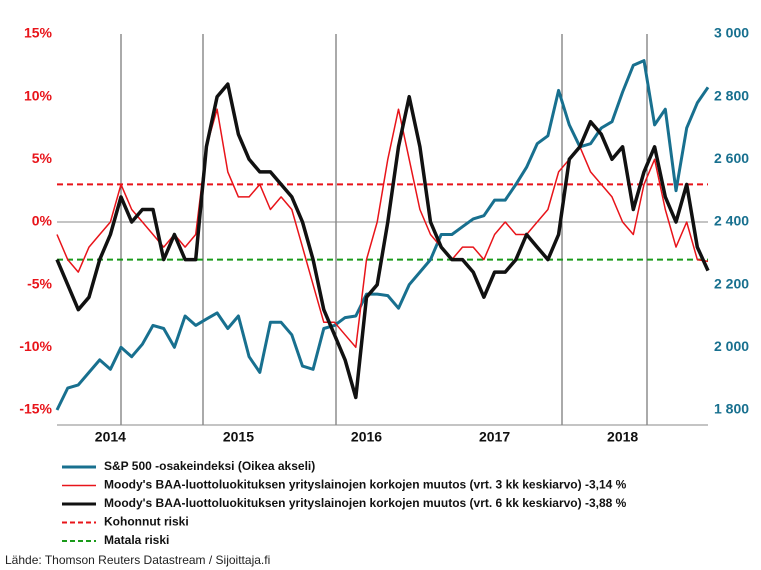 The height and width of the screenshot is (570, 761). What do you see at coordinates (622, 437) in the screenshot?
I see `x-tick-label: 2018` at bounding box center [622, 437].